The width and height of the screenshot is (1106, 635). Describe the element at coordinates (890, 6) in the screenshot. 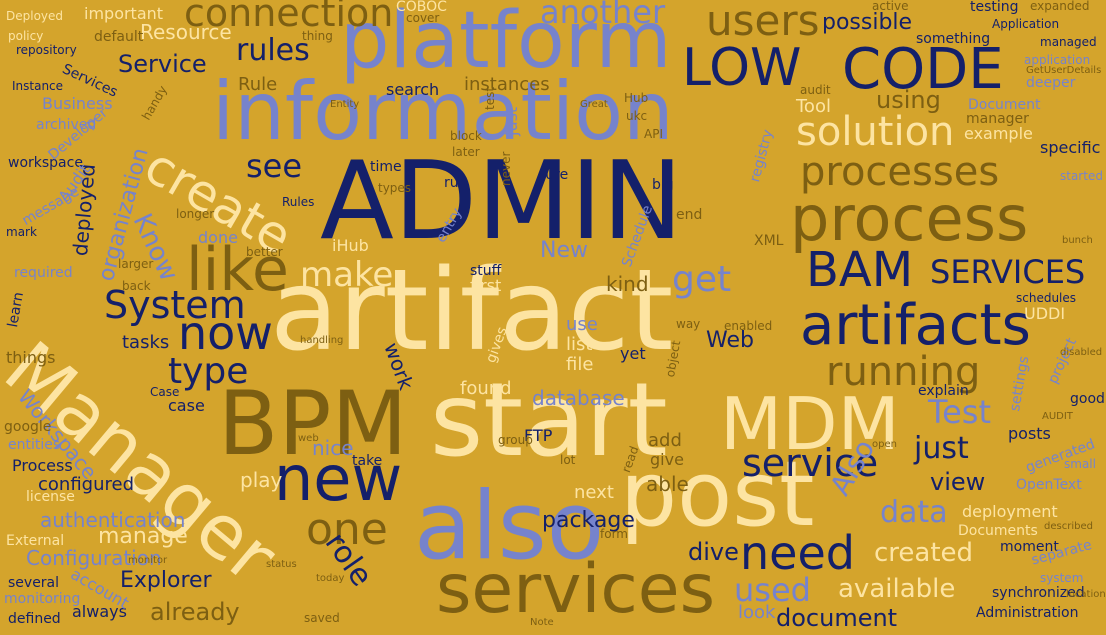

I see `word-cloud-word: active` at that location.